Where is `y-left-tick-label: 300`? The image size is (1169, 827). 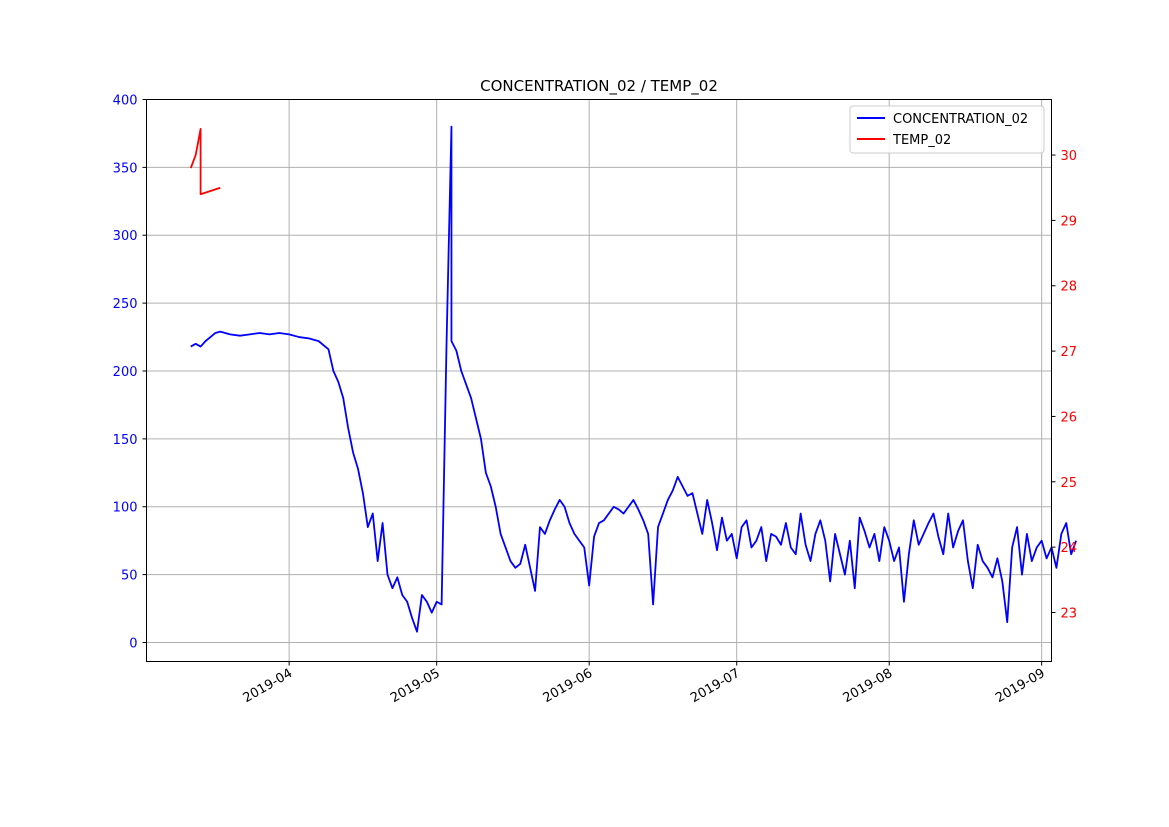
y-left-tick-label: 300 is located at coordinates (125, 236).